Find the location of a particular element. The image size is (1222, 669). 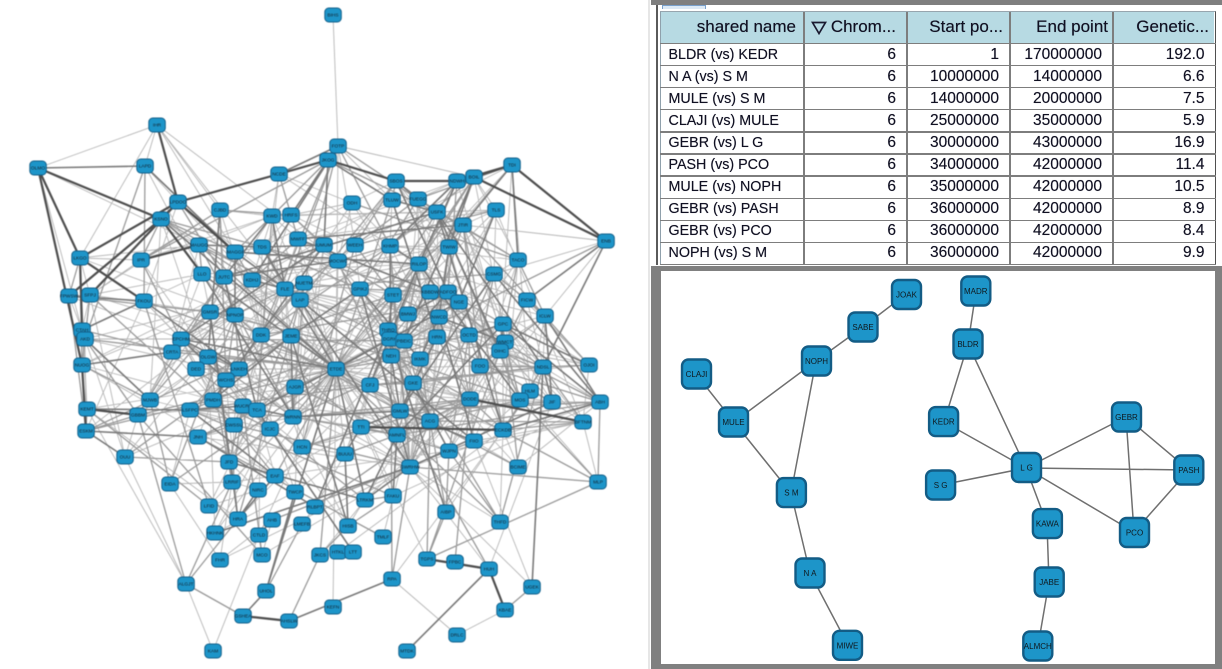

svg-text: KEDR is located at coordinates (943, 422).